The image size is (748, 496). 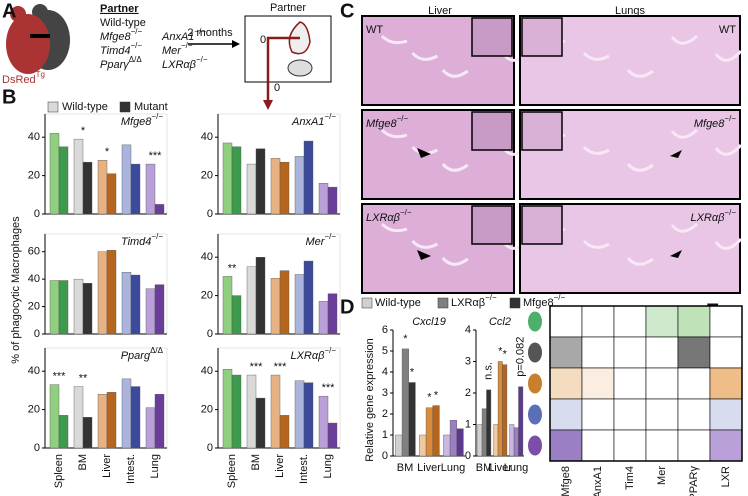 I want to click on panel-label: D, so click(x=347, y=307).